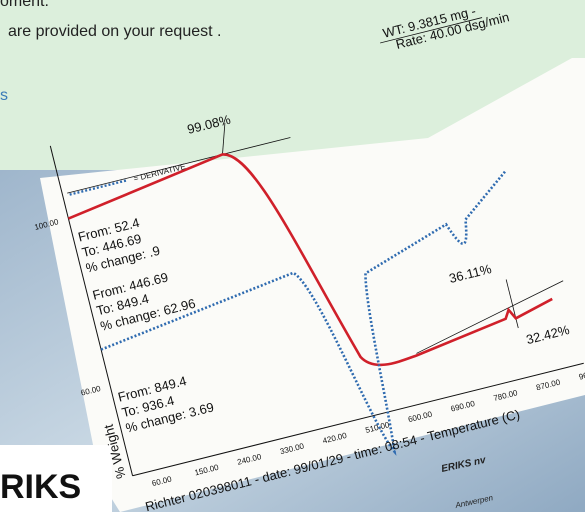 The width and height of the screenshot is (585, 512). I want to click on logo-card, so click(56, 478).